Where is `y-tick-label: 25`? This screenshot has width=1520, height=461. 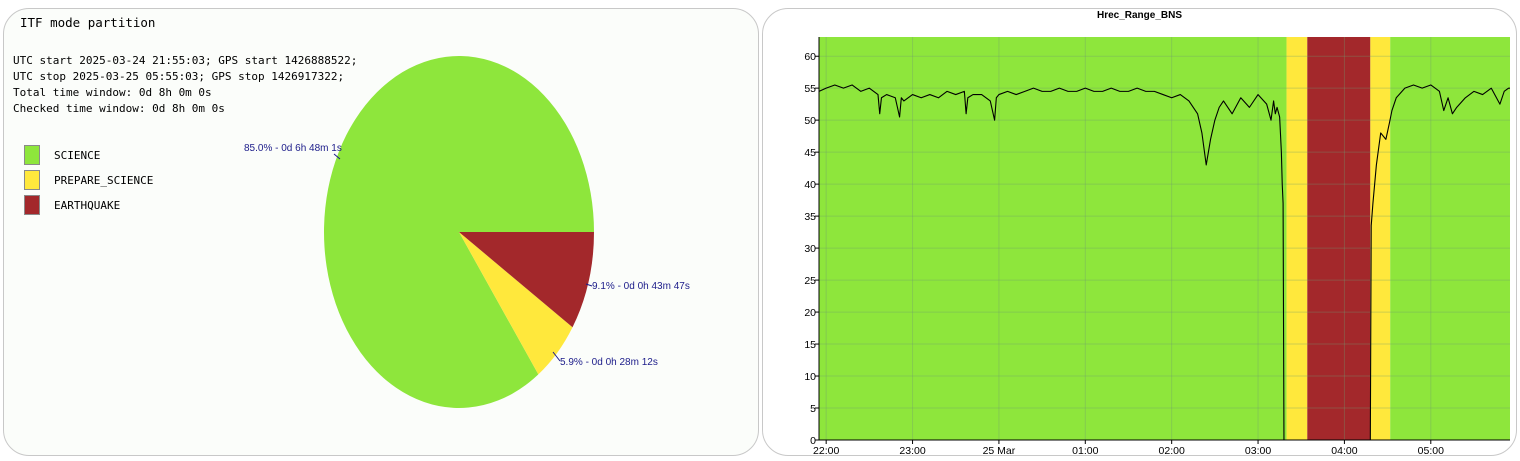
y-tick-label: 25 is located at coordinates (810, 281).